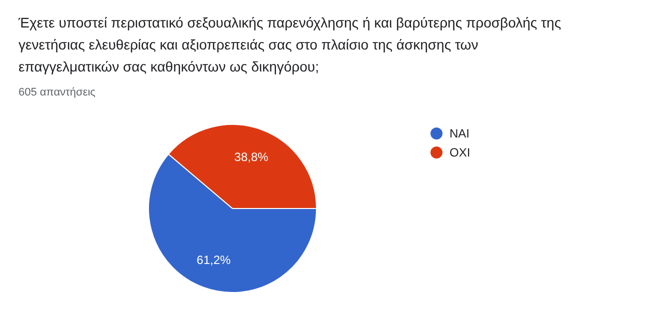 This screenshot has width=650, height=334. Describe the element at coordinates (460, 153) in the screenshot. I see `legend-label: ΟΧΙ` at that location.